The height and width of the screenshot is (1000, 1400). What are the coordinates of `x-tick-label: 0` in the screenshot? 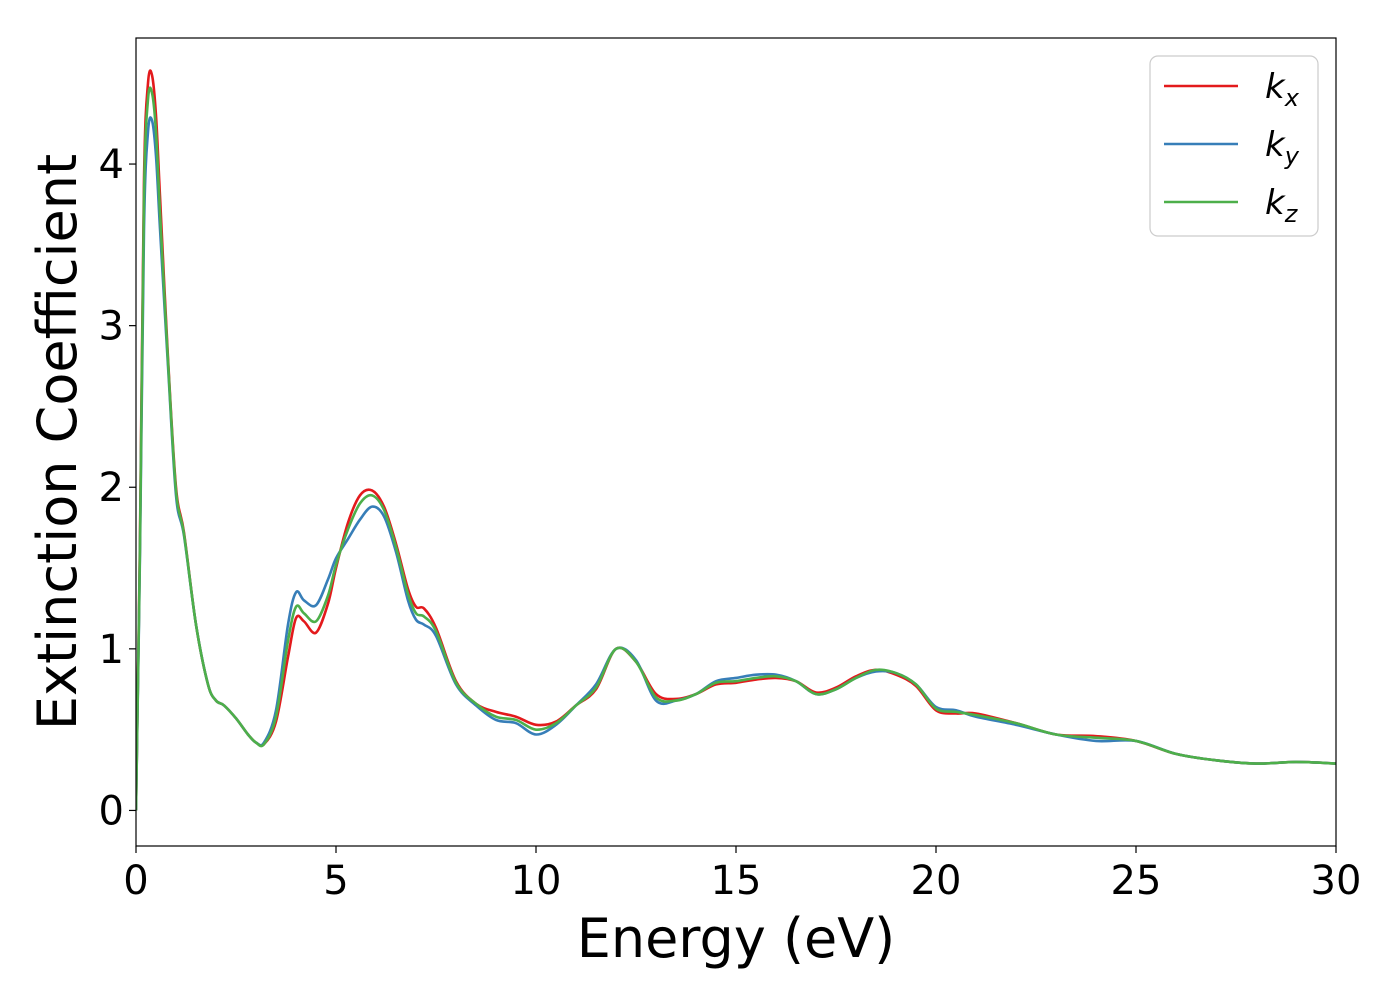 It's located at (135, 881).